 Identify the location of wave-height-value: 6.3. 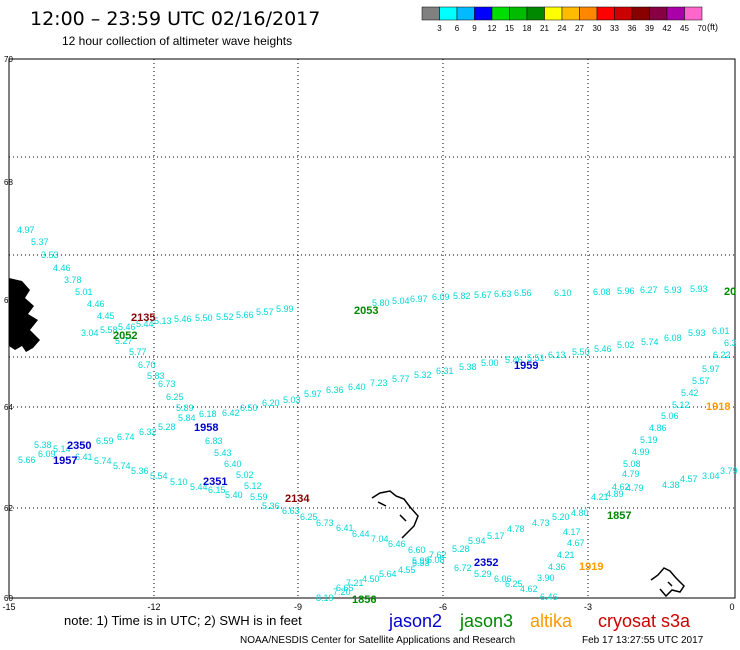
(730, 343).